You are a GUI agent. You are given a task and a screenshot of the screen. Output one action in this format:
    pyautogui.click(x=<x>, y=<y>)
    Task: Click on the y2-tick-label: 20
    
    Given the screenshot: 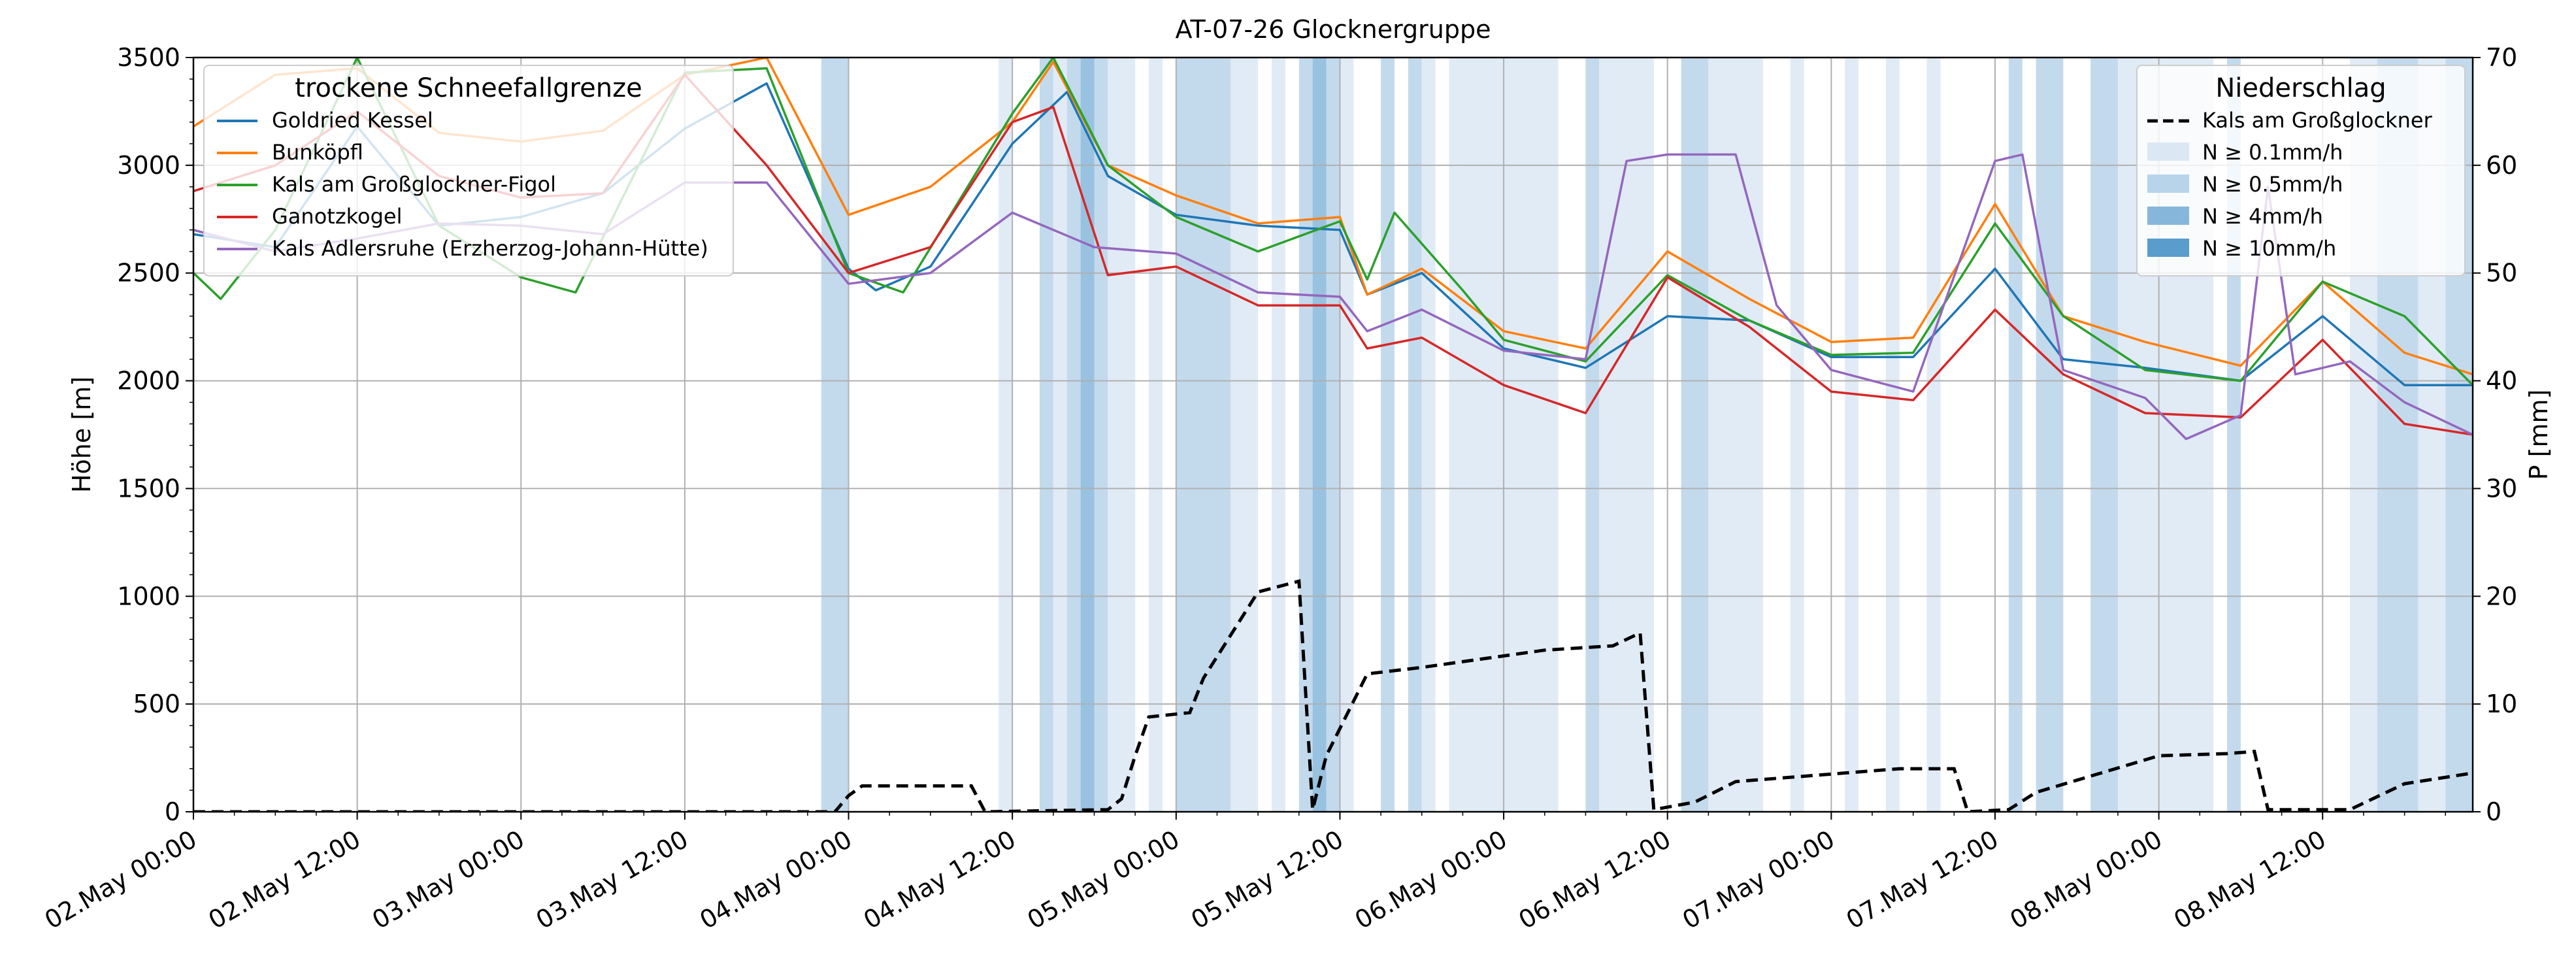 What is the action you would take?
    pyautogui.click(x=2501, y=596)
    